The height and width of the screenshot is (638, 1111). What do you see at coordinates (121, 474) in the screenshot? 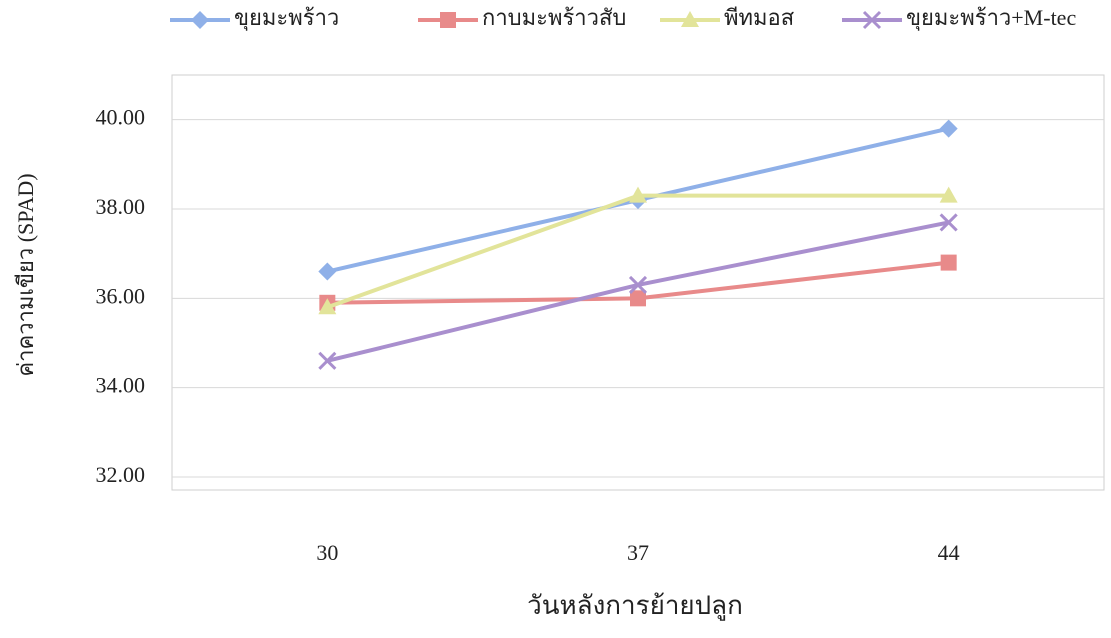
I see `y-tick-label: 32.00` at bounding box center [121, 474].